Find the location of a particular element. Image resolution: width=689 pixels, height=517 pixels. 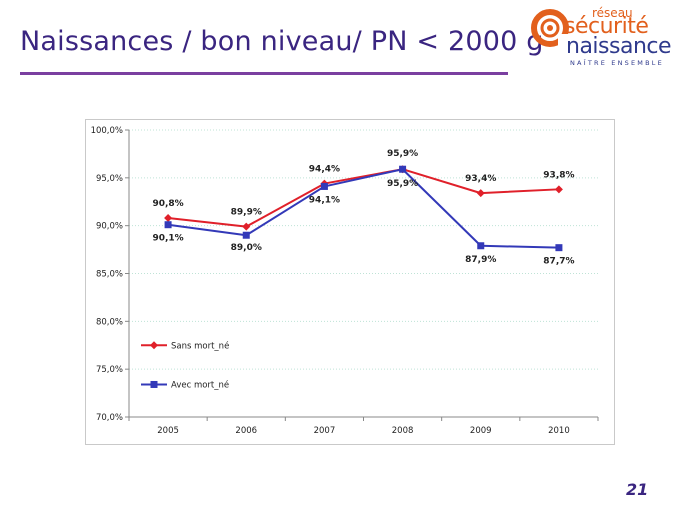

data-label: 87,9% is located at coordinates (480, 260).